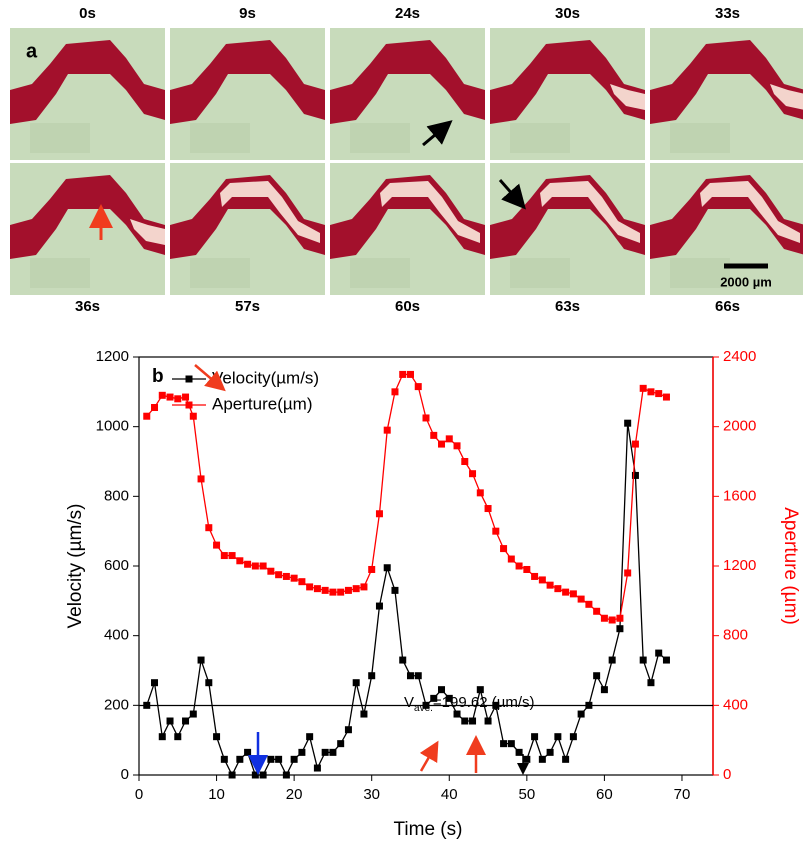 The width and height of the screenshot is (803, 849). I want to click on y-tick-label: 1000, so click(112, 426).